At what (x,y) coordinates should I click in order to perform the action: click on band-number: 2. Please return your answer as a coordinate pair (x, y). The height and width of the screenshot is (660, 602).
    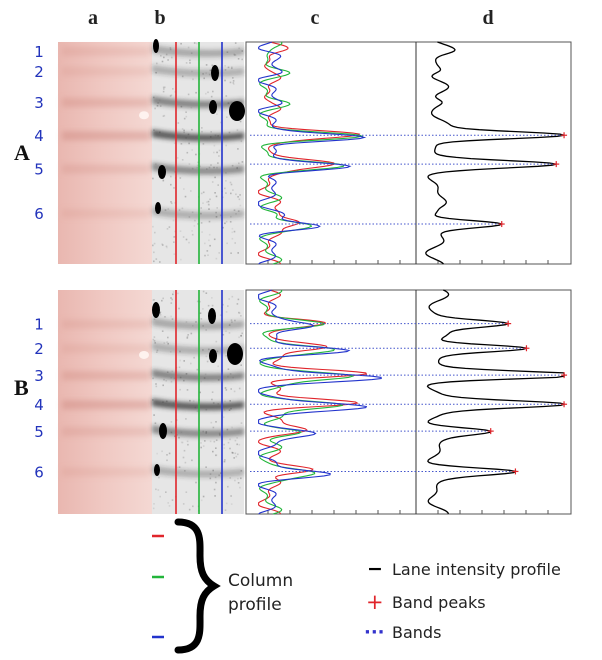
    Looking at the image, I should click on (39, 349).